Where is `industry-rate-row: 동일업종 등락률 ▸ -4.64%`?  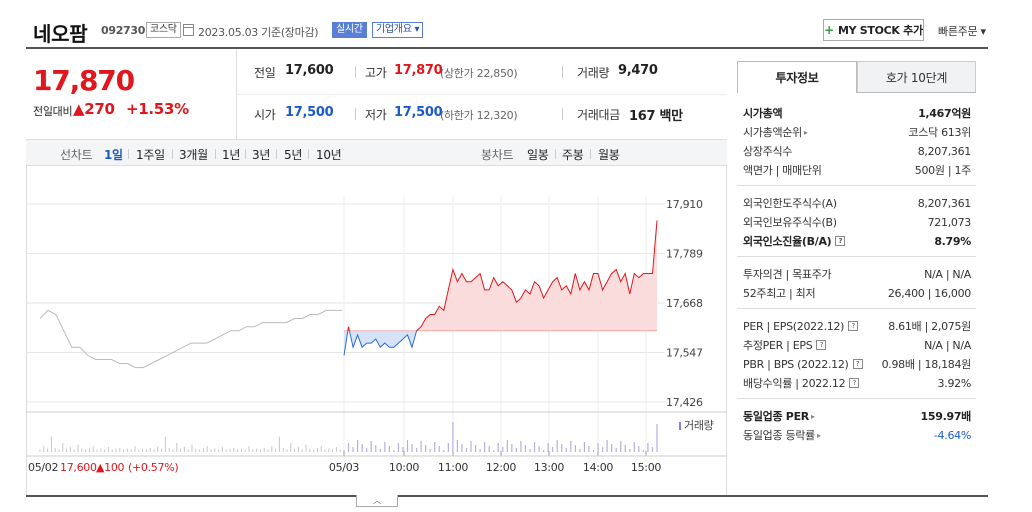
industry-rate-row: 동일업종 등락률 ▸ -4.64% is located at coordinates (857, 435).